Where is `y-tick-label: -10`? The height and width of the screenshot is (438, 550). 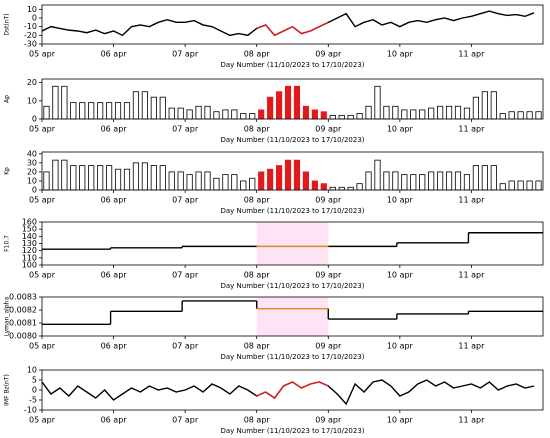 y-tick-label: -10 is located at coordinates (30, 26).